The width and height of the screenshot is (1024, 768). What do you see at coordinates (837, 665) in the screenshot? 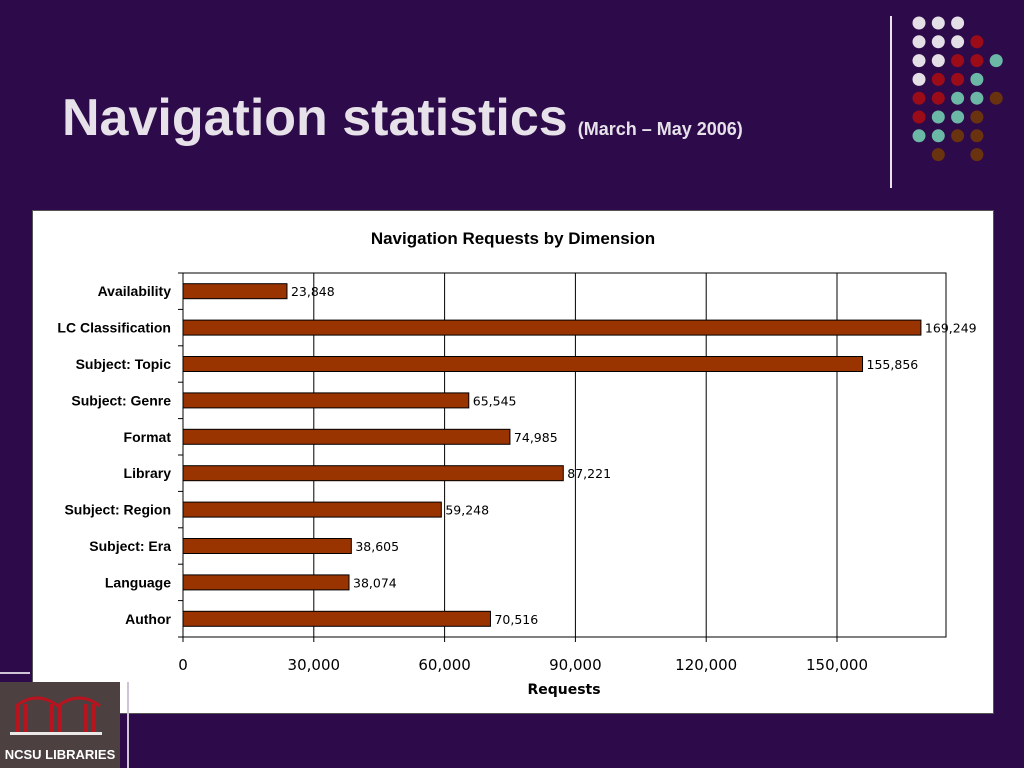
I see `x-tick-label: 150,000` at bounding box center [837, 665].